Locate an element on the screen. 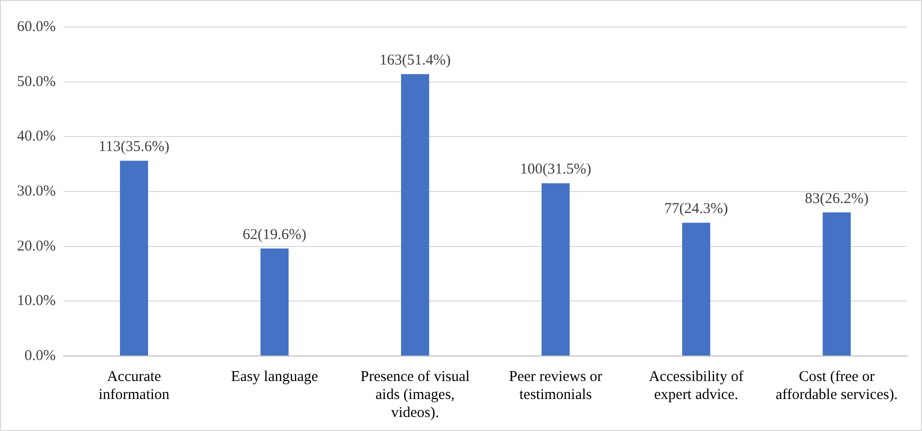  x-tick-label: Cost (free or affordable services). is located at coordinates (837, 385).